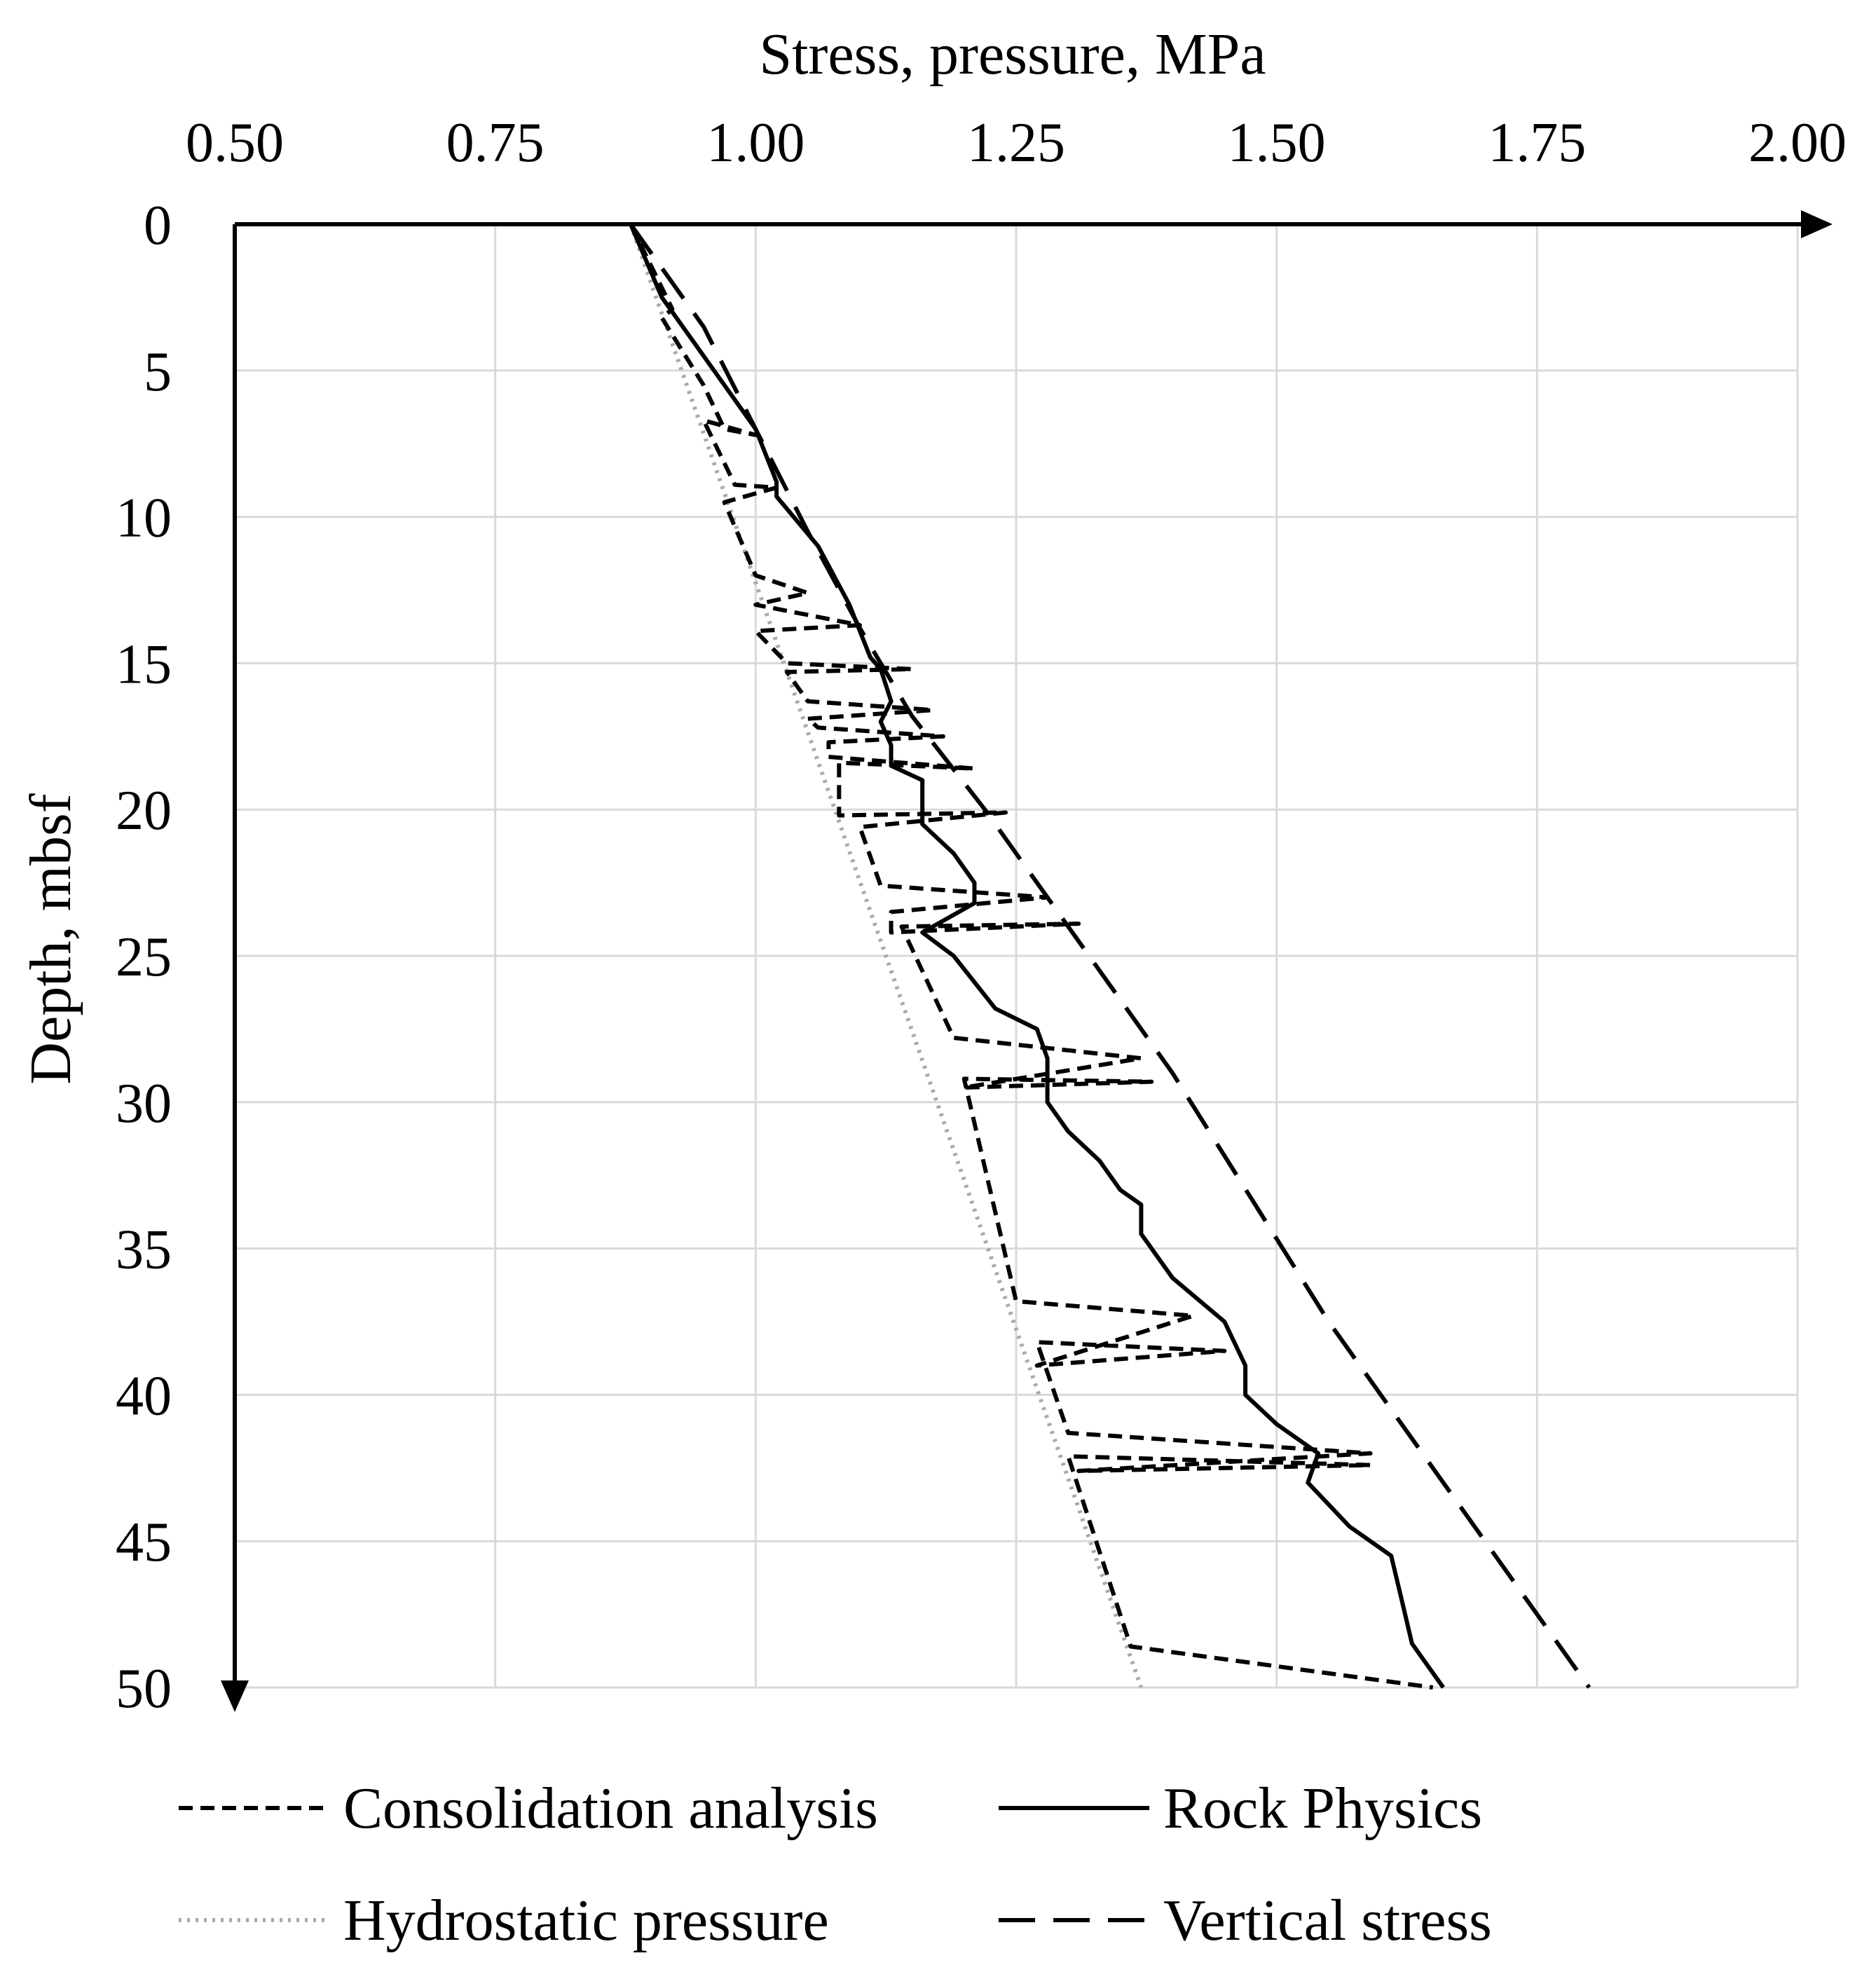 This screenshot has height=1979, width=1876. Describe the element at coordinates (1797, 143) in the screenshot. I see `x-tick-label: 2.00` at that location.